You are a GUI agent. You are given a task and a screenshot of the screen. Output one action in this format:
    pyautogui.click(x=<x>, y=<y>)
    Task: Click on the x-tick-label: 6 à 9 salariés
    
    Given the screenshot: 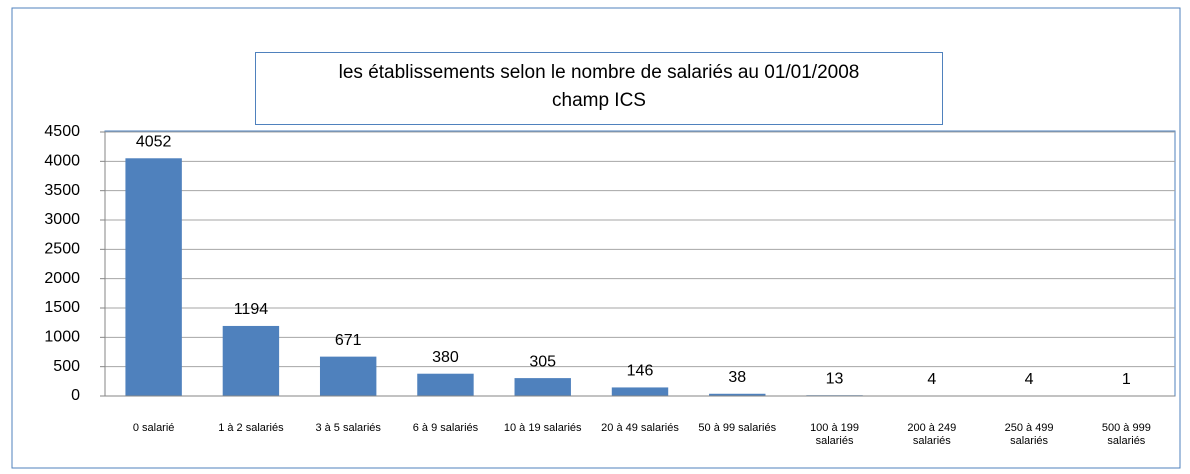 What is the action you would take?
    pyautogui.click(x=445, y=428)
    